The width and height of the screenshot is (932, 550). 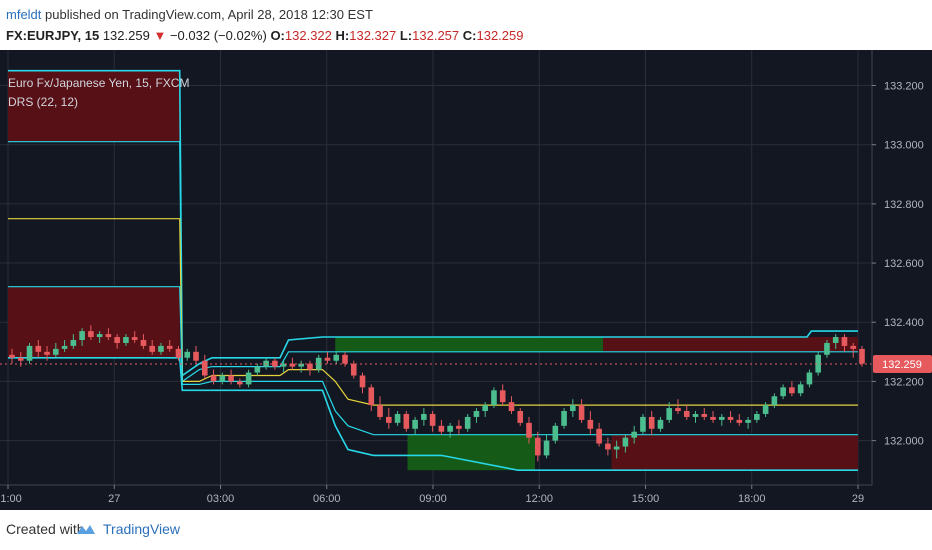 I want to click on author-link: mfeldt, so click(x=24, y=14).